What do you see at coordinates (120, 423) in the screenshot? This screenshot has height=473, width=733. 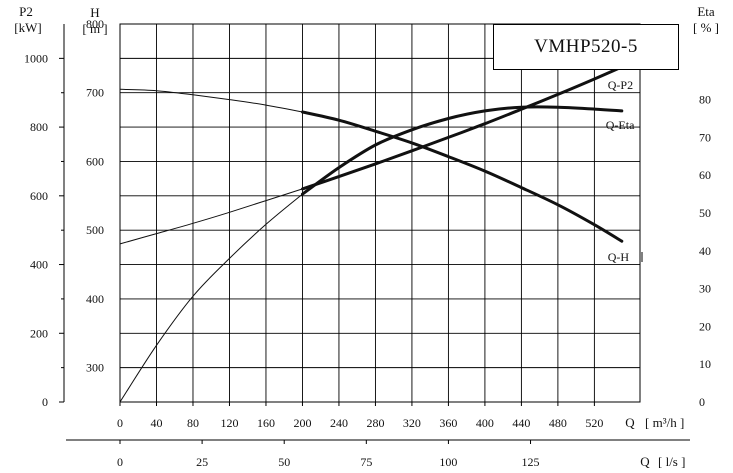 I see `m3h-tick-label: 0` at bounding box center [120, 423].